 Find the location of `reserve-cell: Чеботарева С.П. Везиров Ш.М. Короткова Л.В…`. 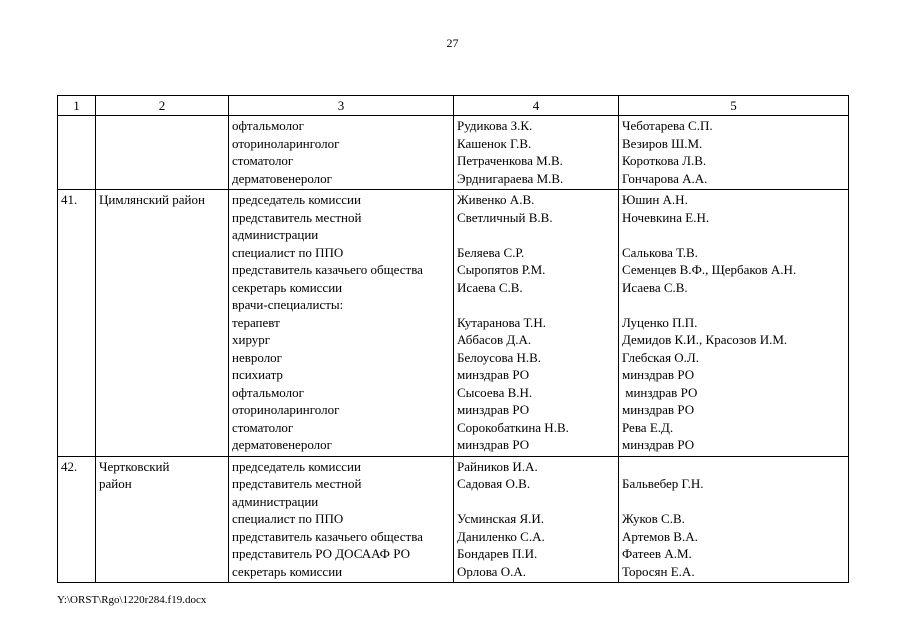

reserve-cell: Чеботарева С.П. Везиров Ш.М. Короткова Л.В… is located at coordinates (733, 152).